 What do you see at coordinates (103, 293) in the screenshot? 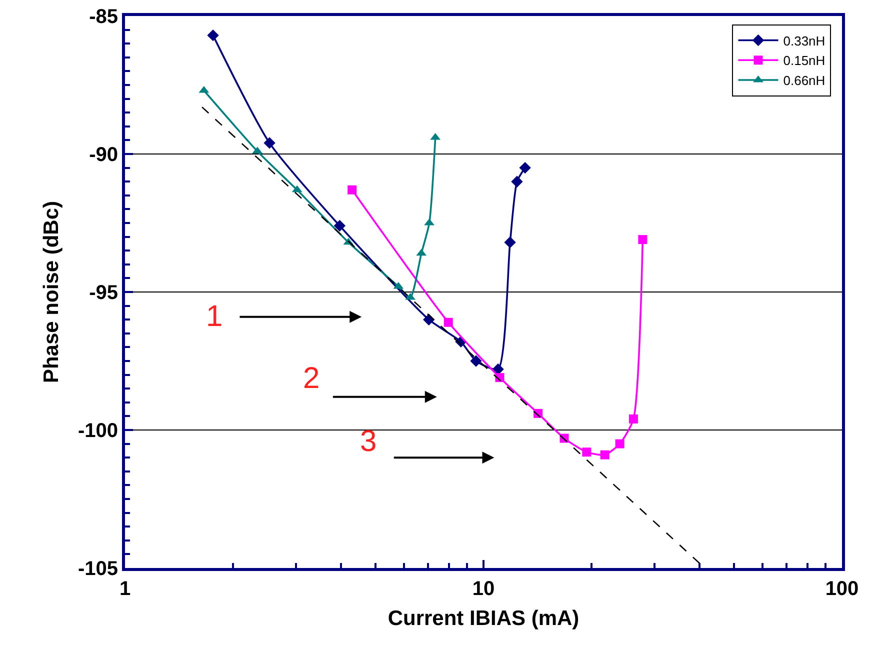
I see `y-tick-label: -95` at bounding box center [103, 293].